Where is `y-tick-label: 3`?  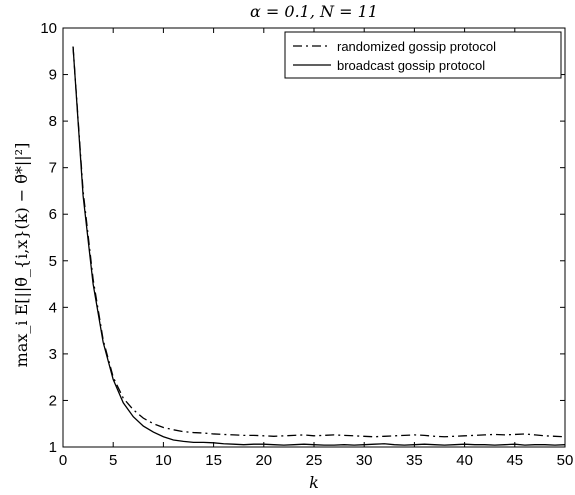 y-tick-label: 3 is located at coordinates (53, 354).